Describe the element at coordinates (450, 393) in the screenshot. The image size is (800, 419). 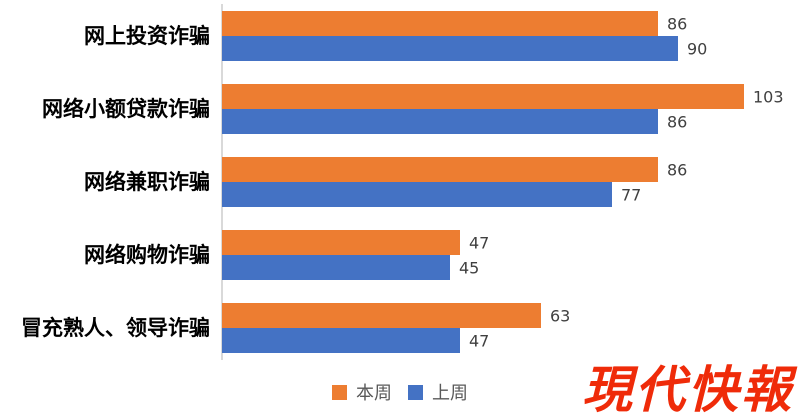
I see `legend-label: 上周` at that location.